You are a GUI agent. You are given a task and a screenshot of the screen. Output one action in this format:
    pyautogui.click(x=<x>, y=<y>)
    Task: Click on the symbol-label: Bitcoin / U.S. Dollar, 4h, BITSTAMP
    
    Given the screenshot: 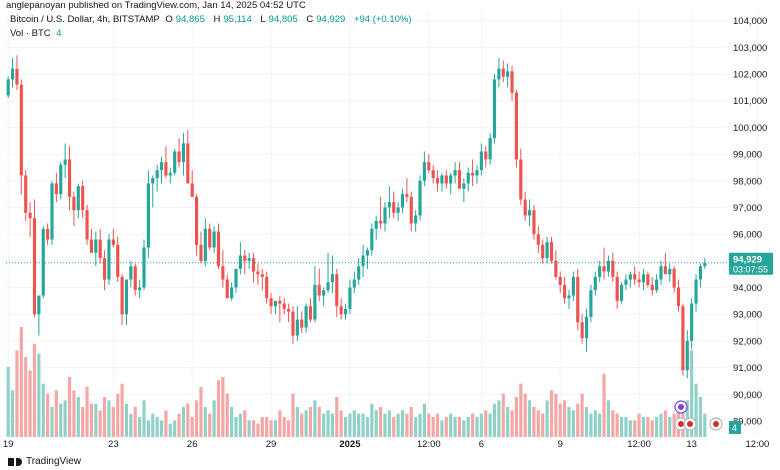 What is the action you would take?
    pyautogui.click(x=85, y=19)
    